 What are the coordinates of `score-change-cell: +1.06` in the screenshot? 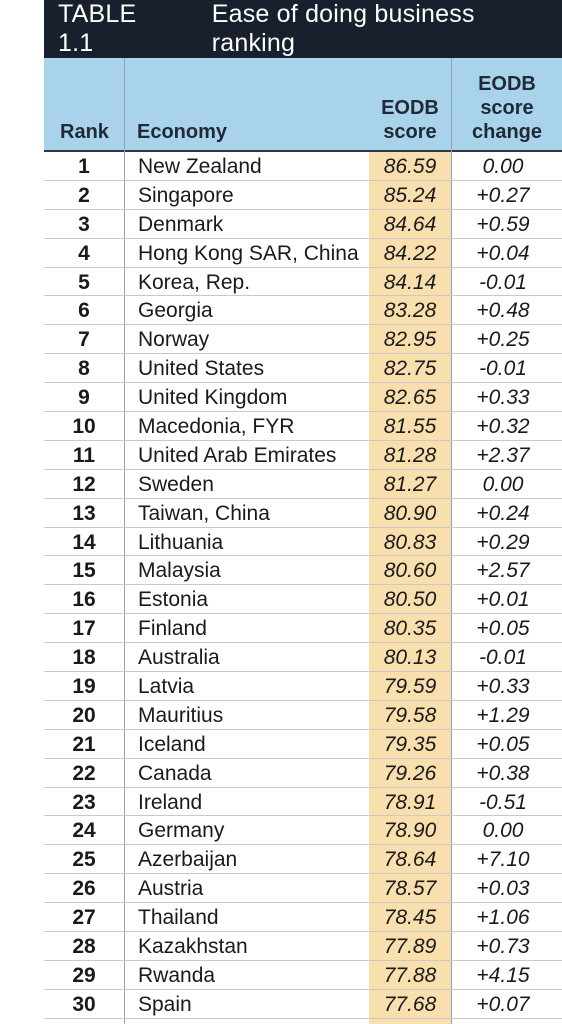 It's located at (503, 918).